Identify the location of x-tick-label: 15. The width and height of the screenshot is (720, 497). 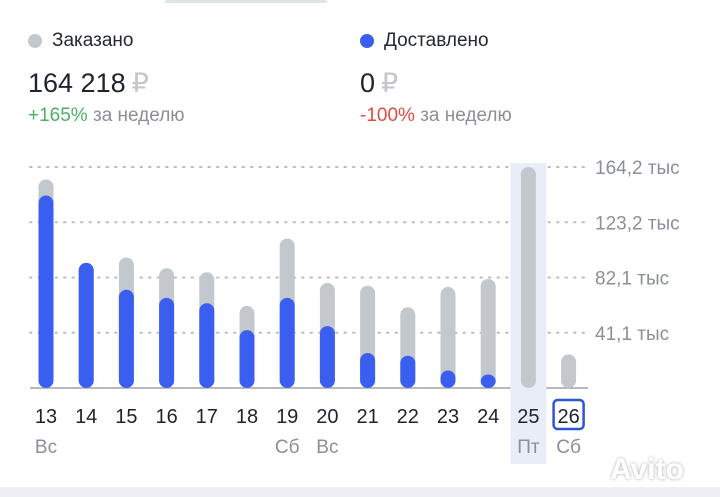
(126, 417).